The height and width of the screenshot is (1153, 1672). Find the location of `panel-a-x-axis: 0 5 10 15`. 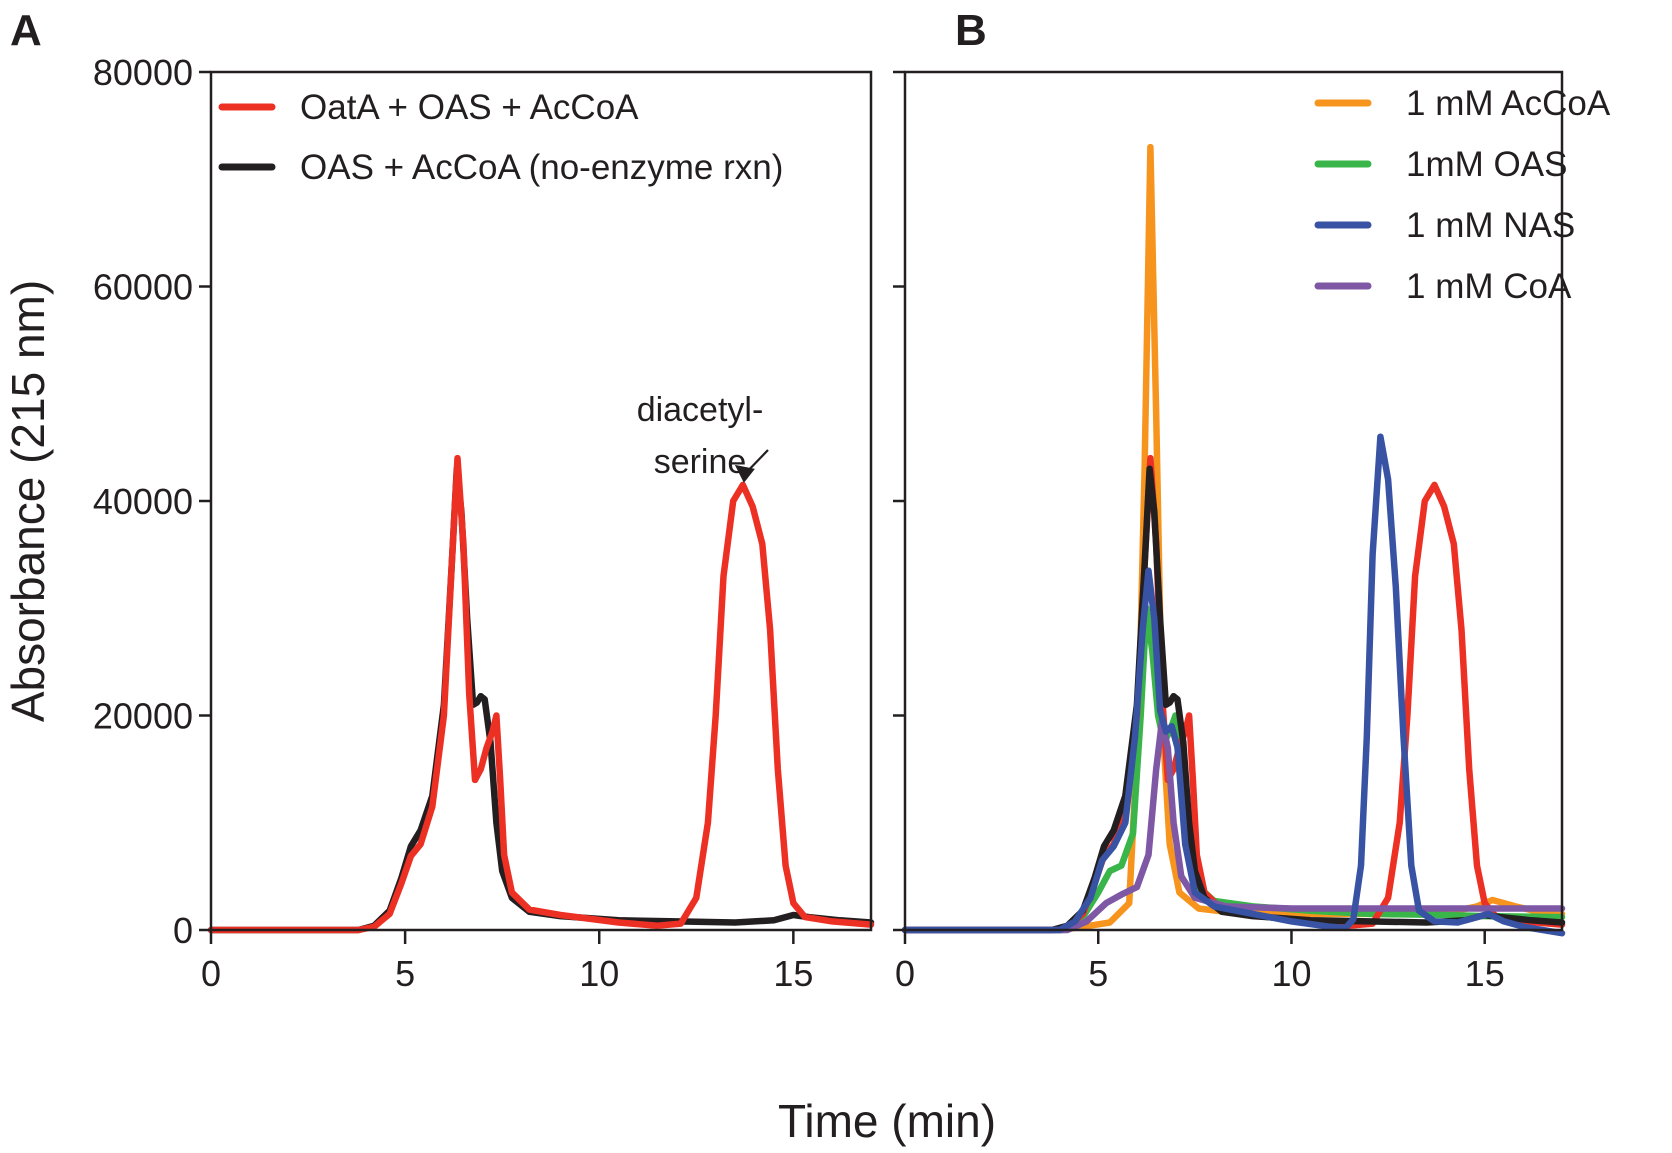

panel-a-x-axis: 0 5 10 15 is located at coordinates (507, 962).